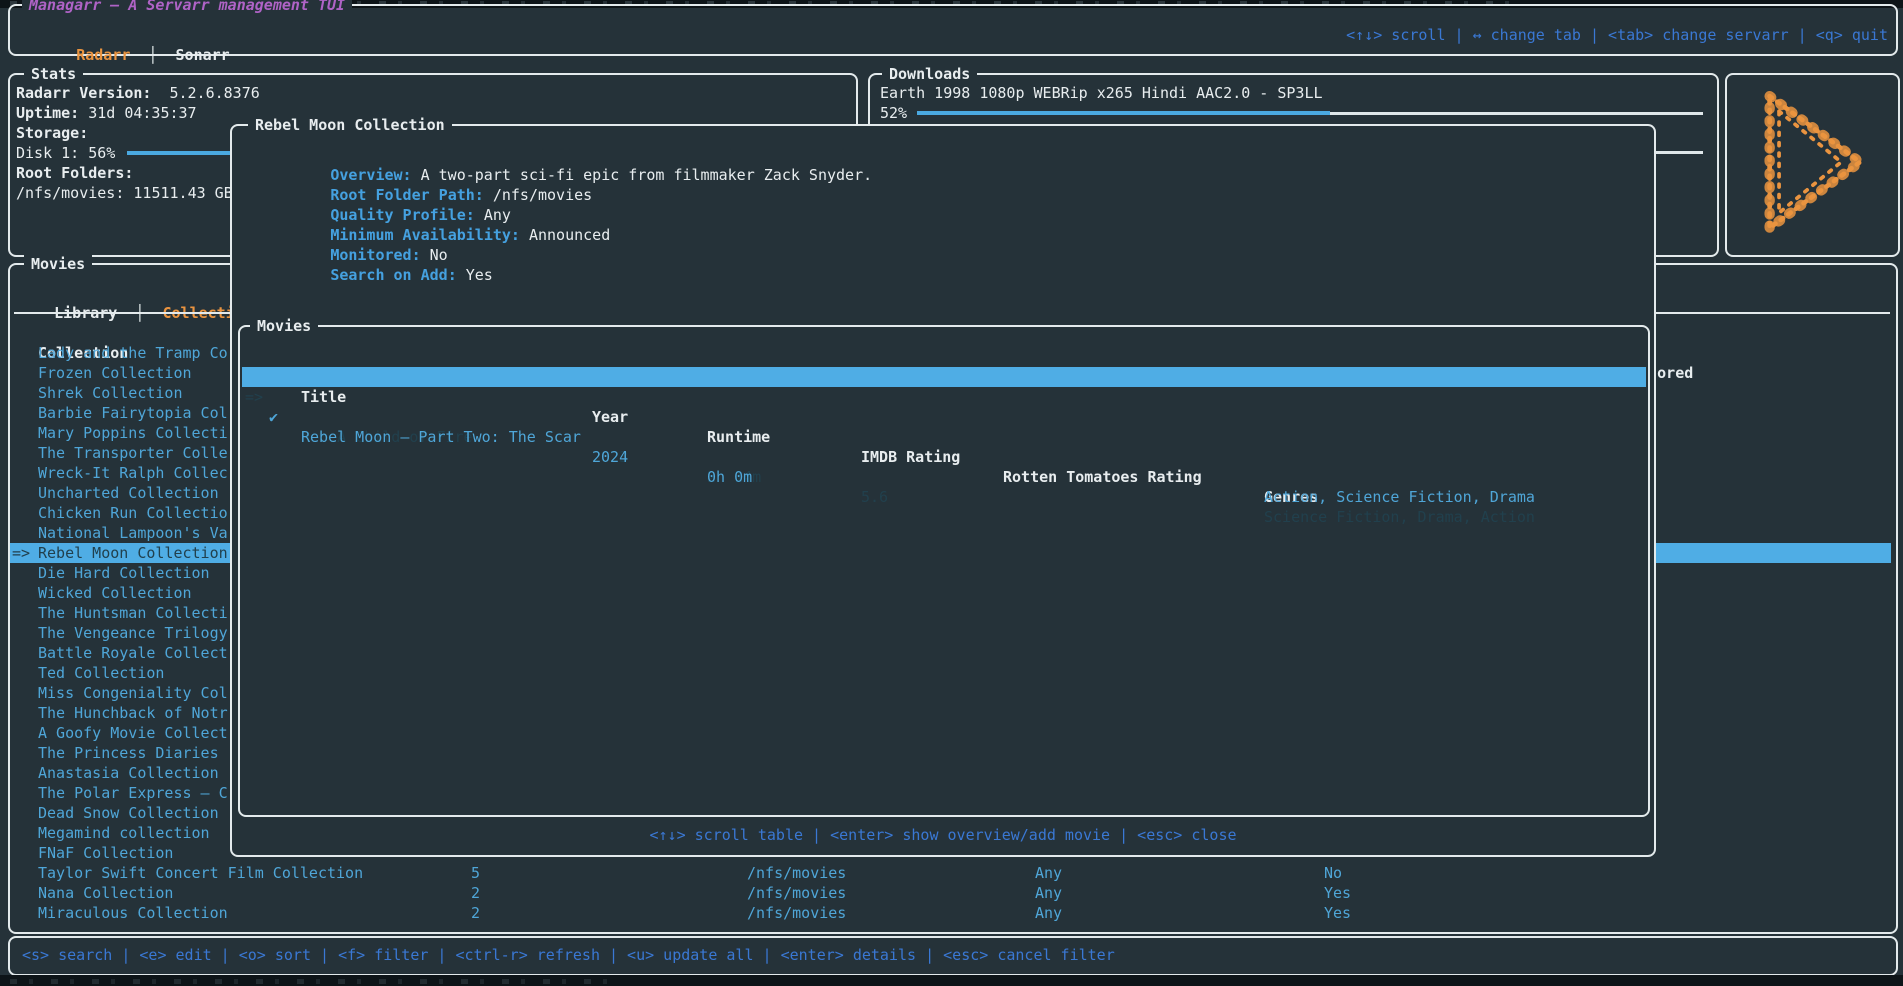 The image size is (1903, 986). Describe the element at coordinates (875, 497) in the screenshot. I see `movie-imdb-rating: 5.6` at that location.